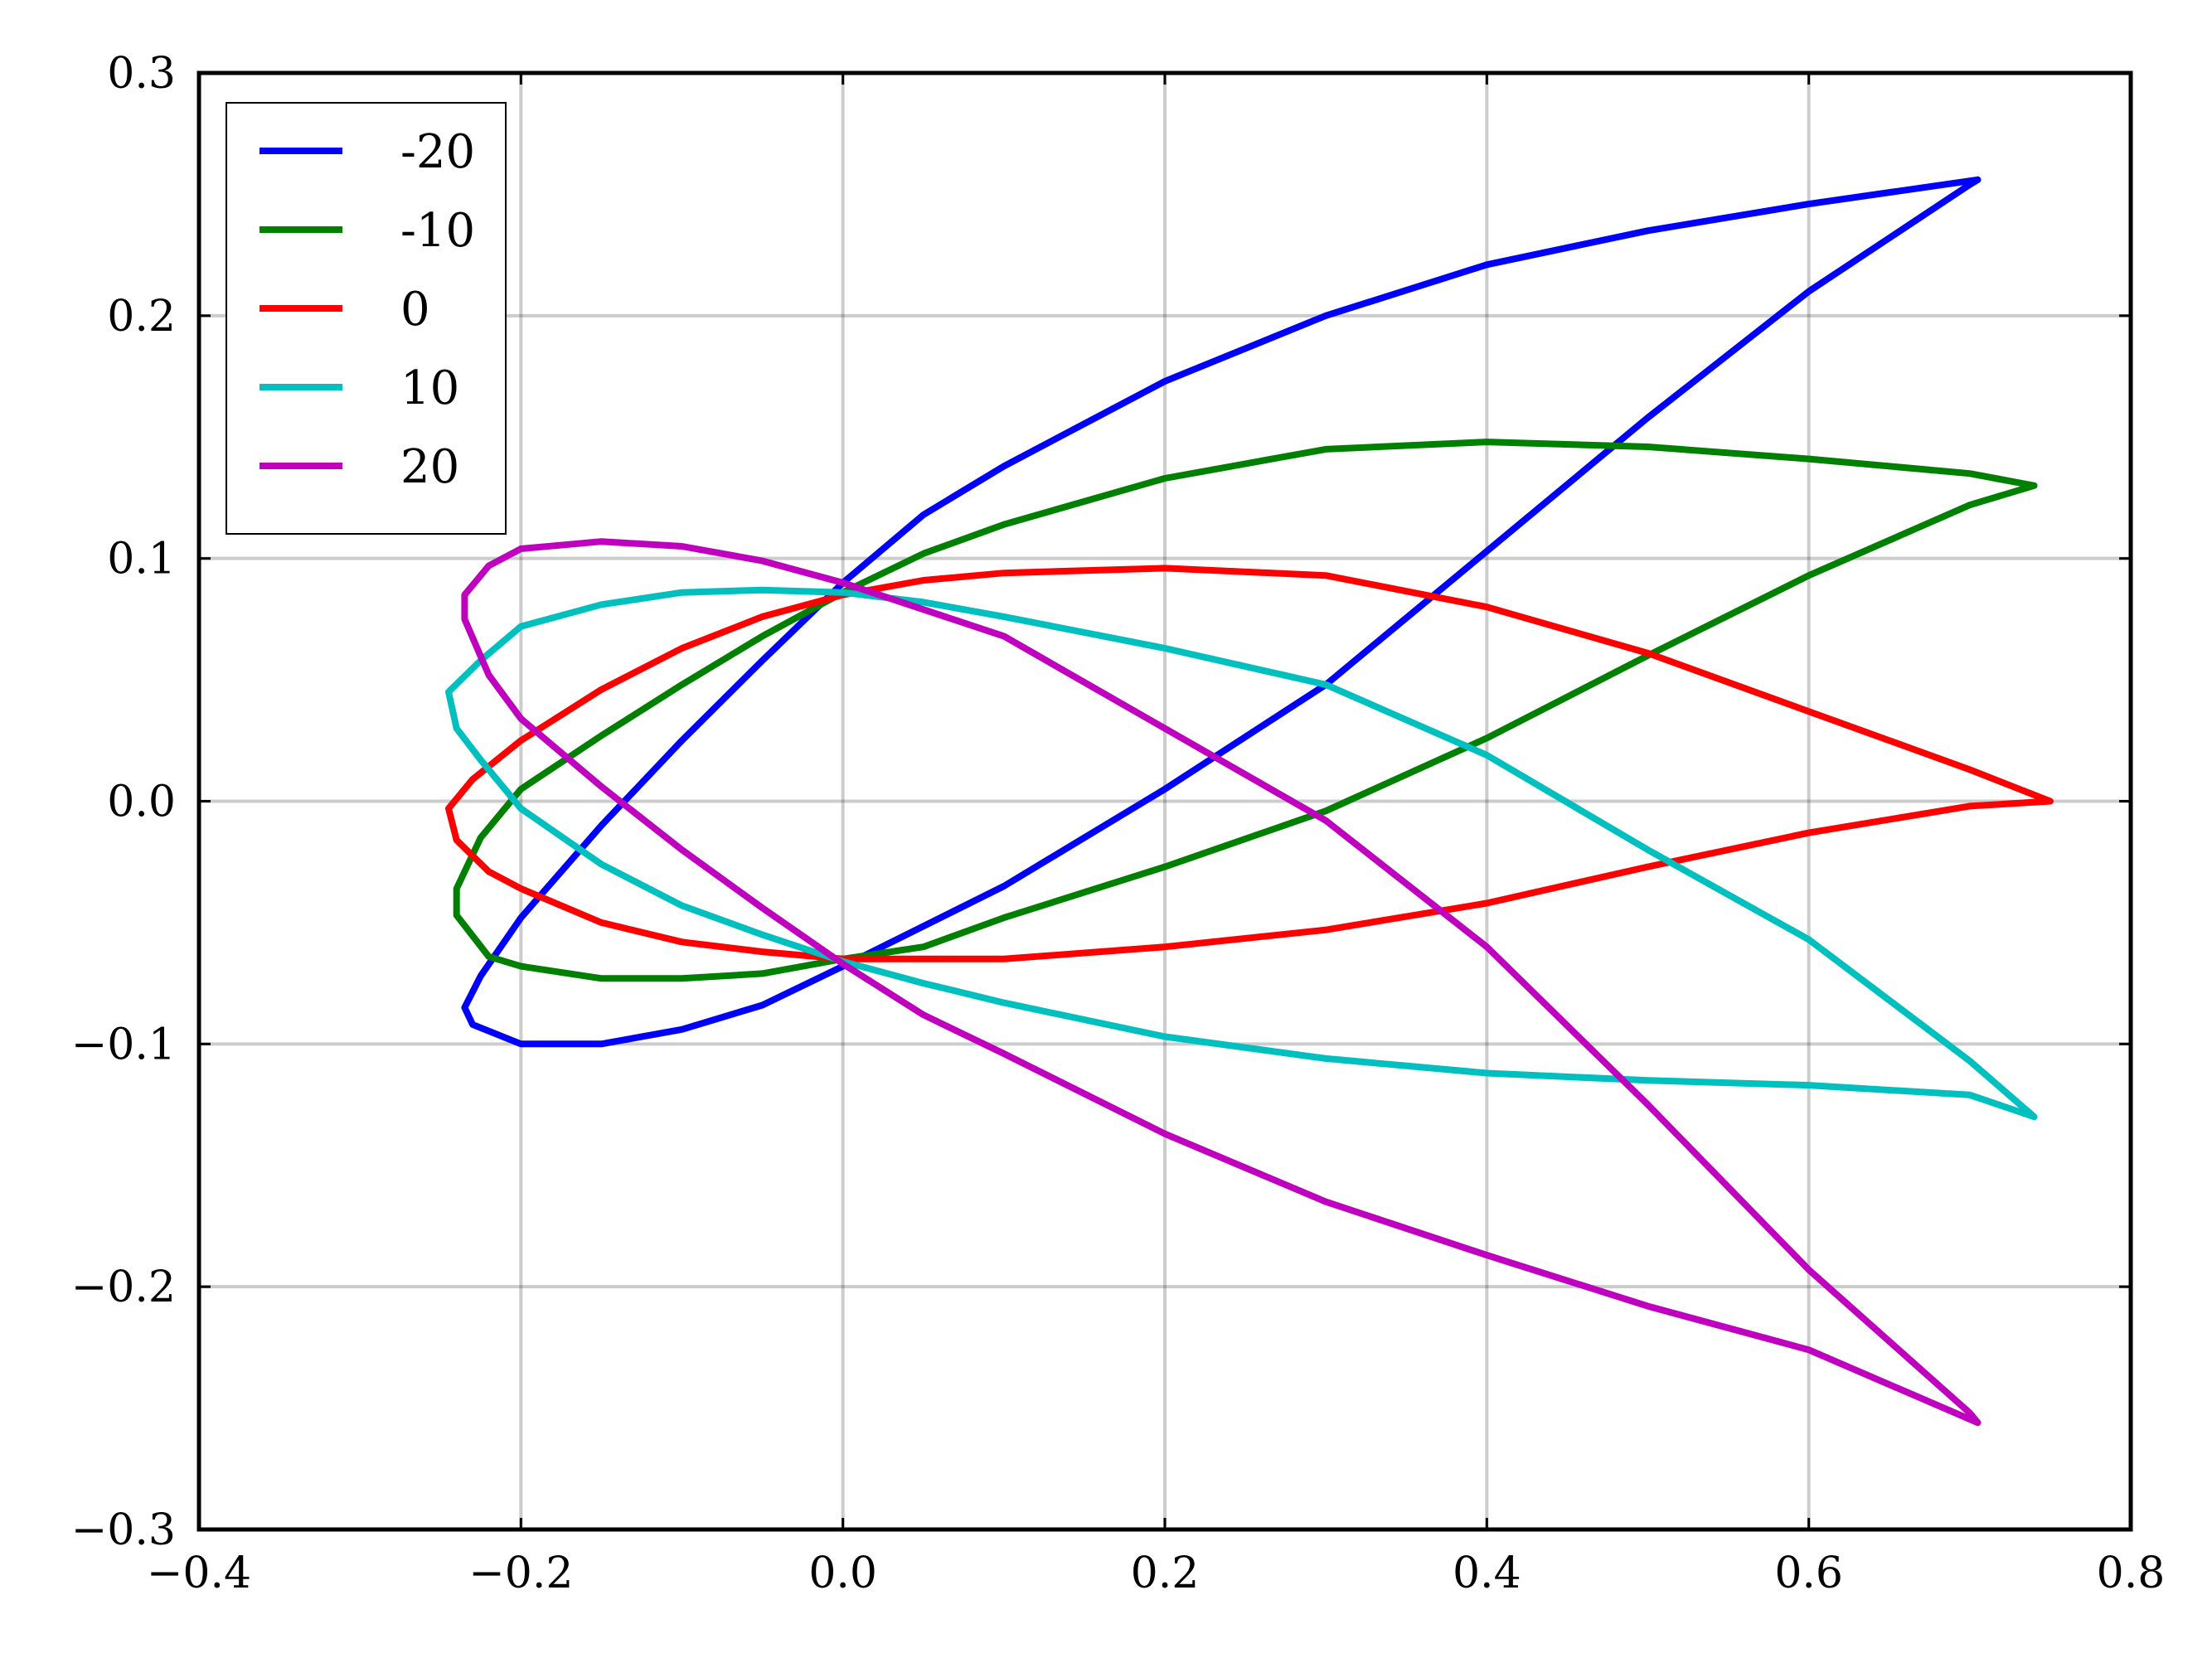  Describe the element at coordinates (429, 388) in the screenshot. I see `legend-label: 10` at that location.